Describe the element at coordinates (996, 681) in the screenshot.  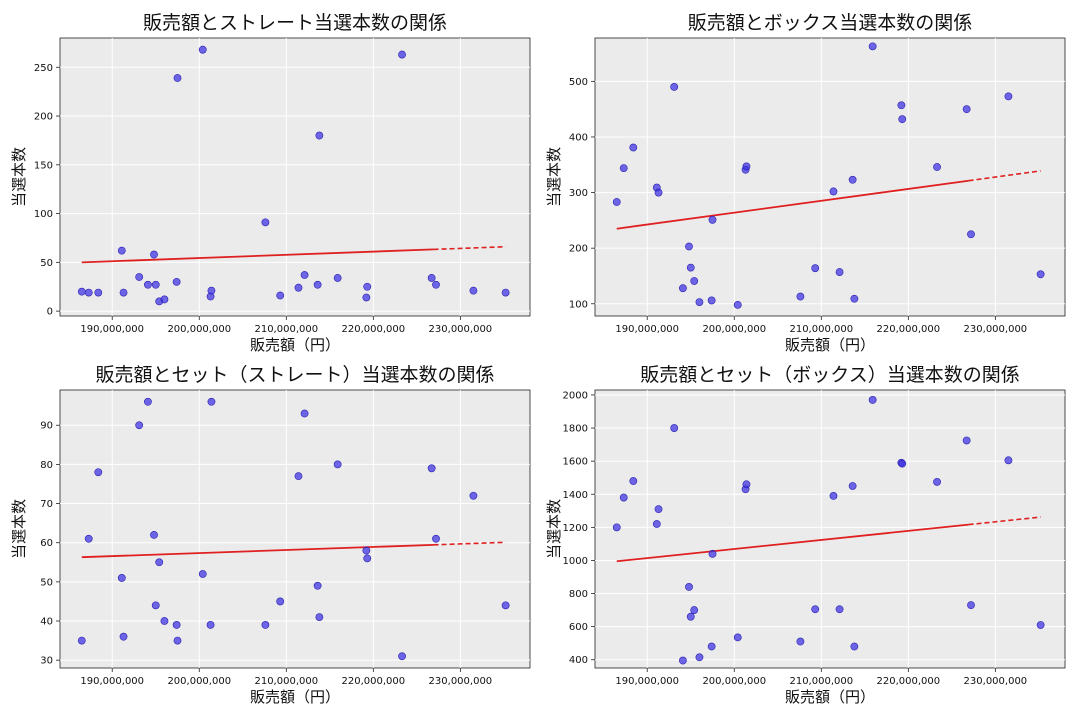
I see `x-tick-label: 230,000,000` at that location.